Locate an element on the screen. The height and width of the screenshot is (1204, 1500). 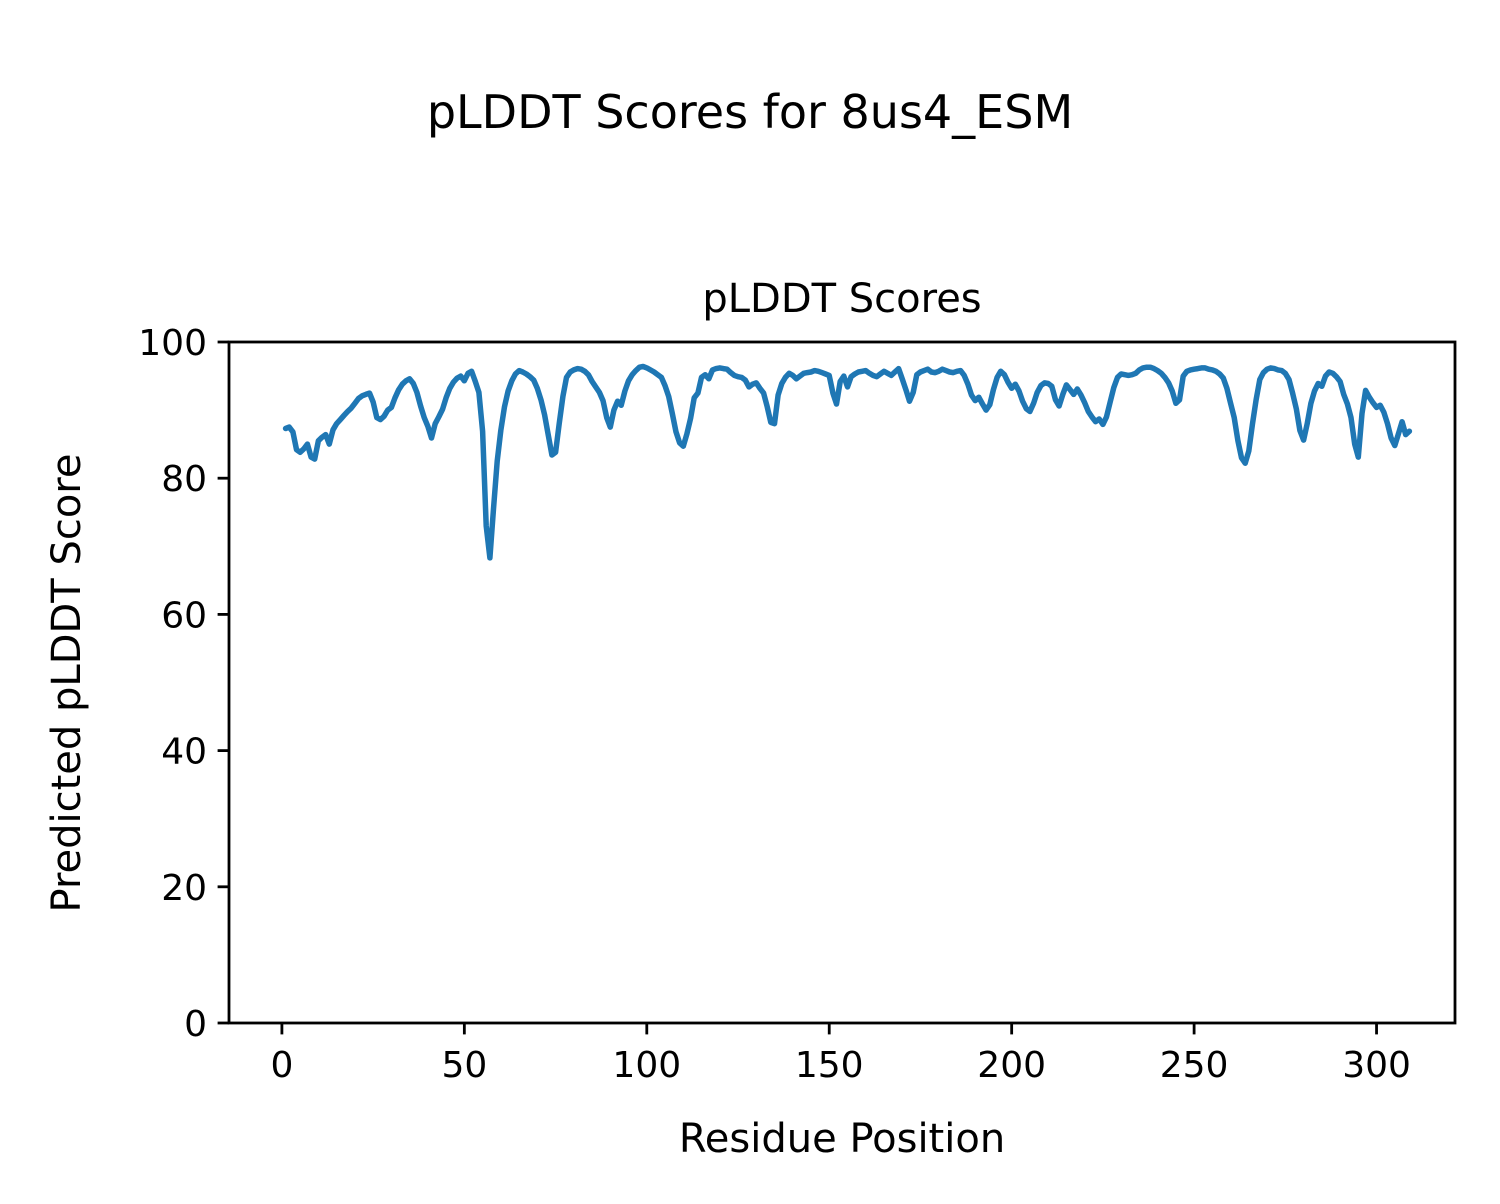
x-tick-label: 0 is located at coordinates (281, 1065).